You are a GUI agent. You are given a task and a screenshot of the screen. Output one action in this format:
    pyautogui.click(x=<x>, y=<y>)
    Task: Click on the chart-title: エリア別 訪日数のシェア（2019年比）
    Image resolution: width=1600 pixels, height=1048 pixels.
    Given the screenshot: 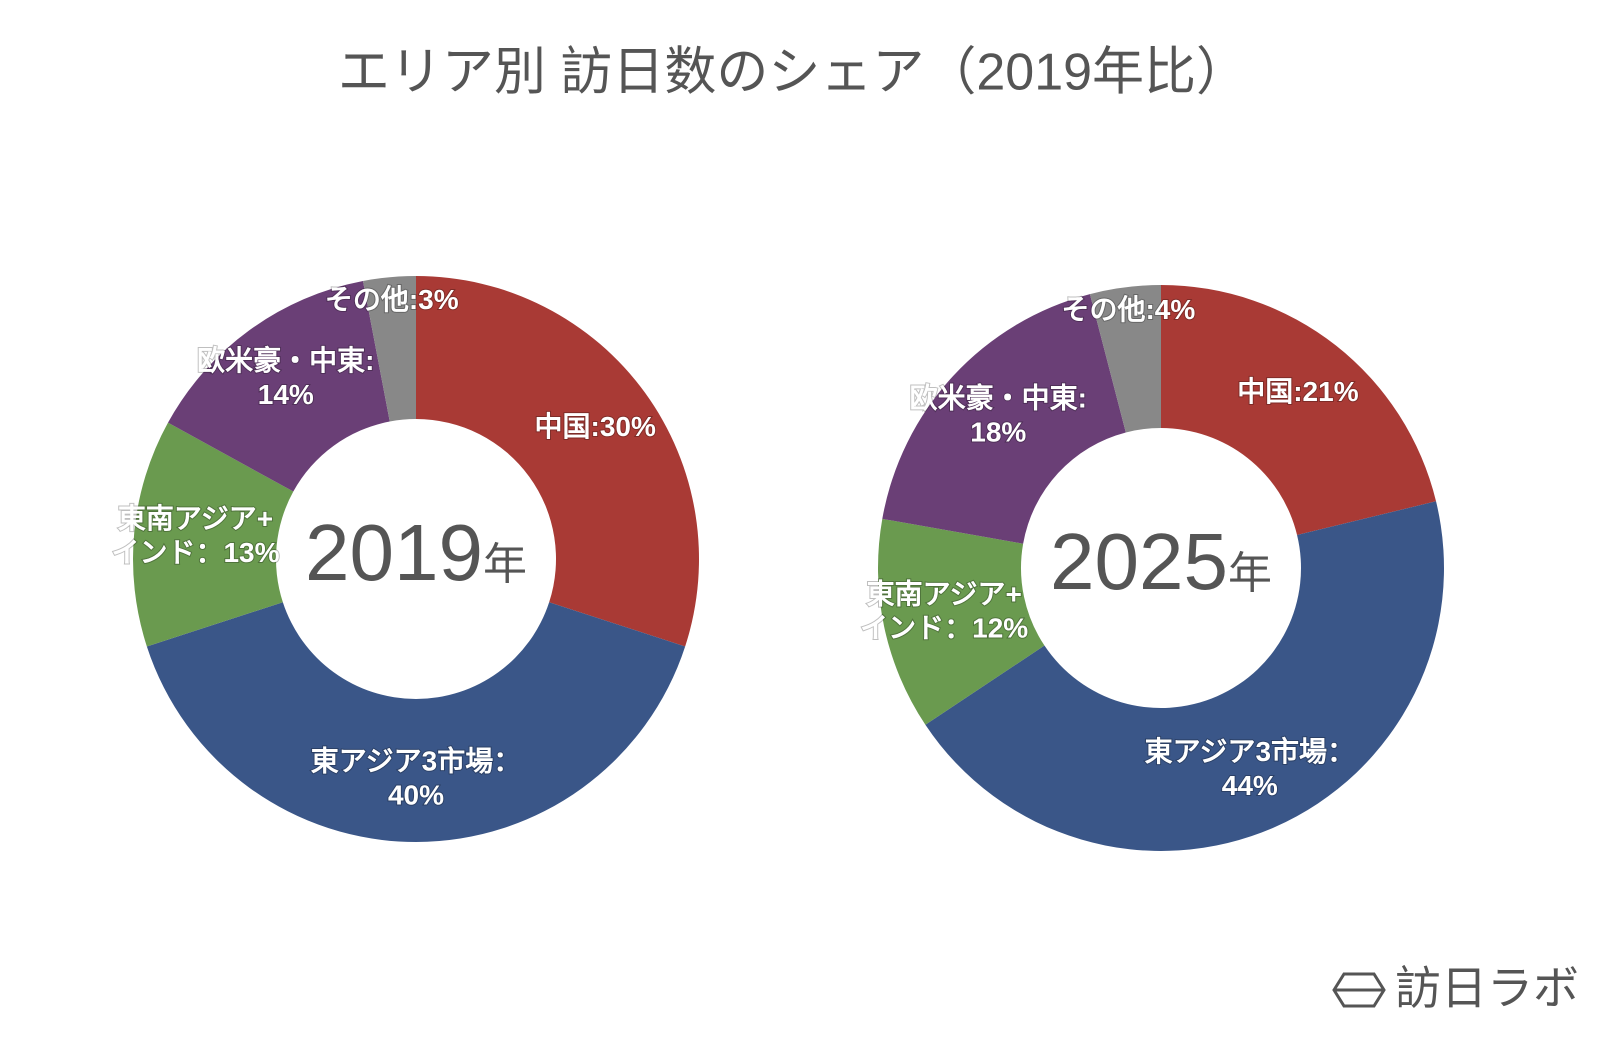 What is the action you would take?
    pyautogui.click(x=793, y=73)
    